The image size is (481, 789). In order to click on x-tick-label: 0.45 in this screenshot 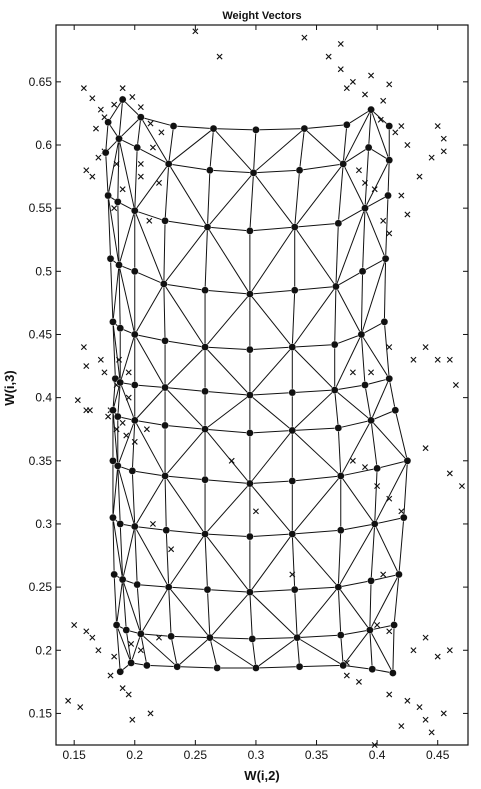, I will do `click(438, 755)`.